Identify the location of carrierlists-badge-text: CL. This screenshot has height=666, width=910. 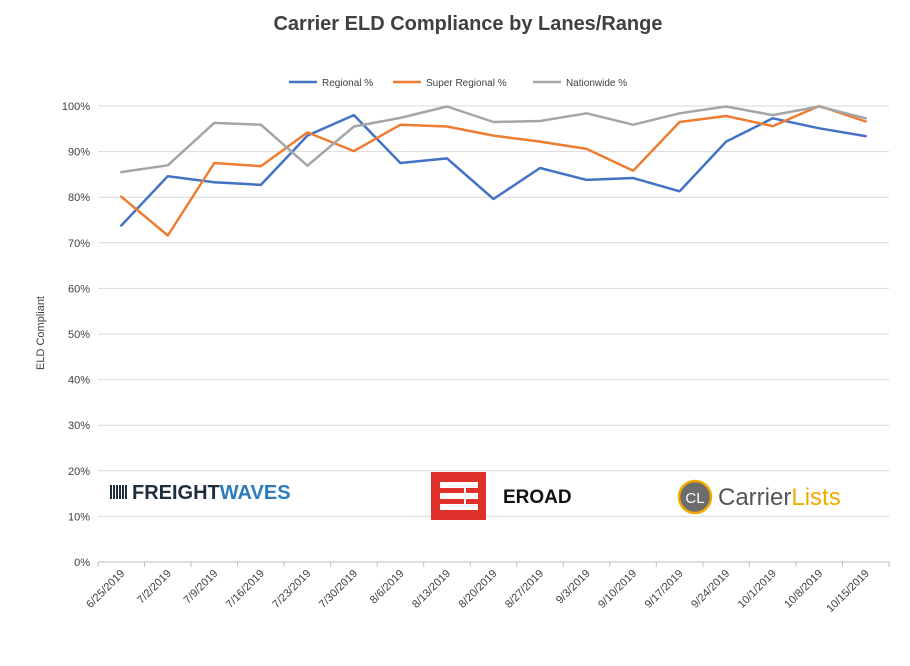
(694, 498).